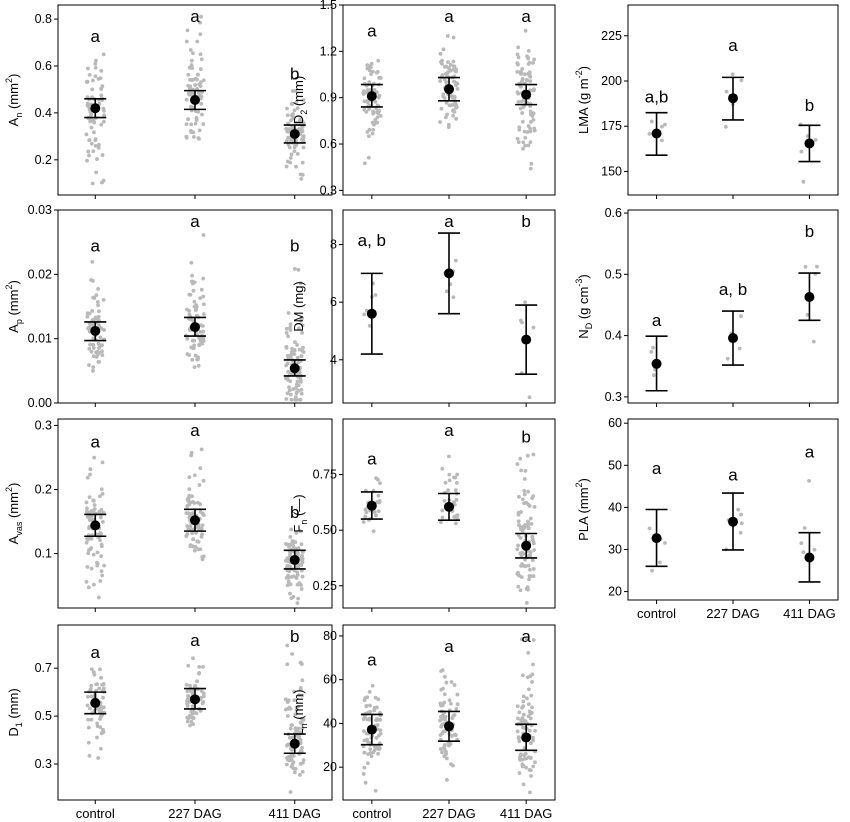 This screenshot has width=850, height=822. I want to click on y-tick-label: 0.2, so click(43, 489).